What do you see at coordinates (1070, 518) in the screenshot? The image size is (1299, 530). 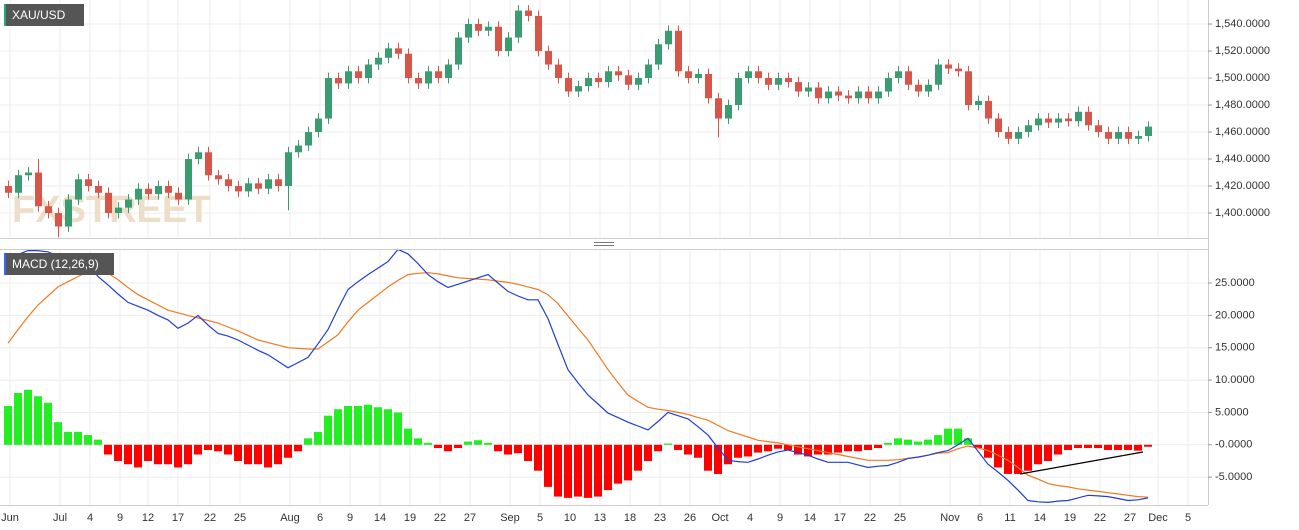 I see `x-tick-label: 19` at bounding box center [1070, 518].